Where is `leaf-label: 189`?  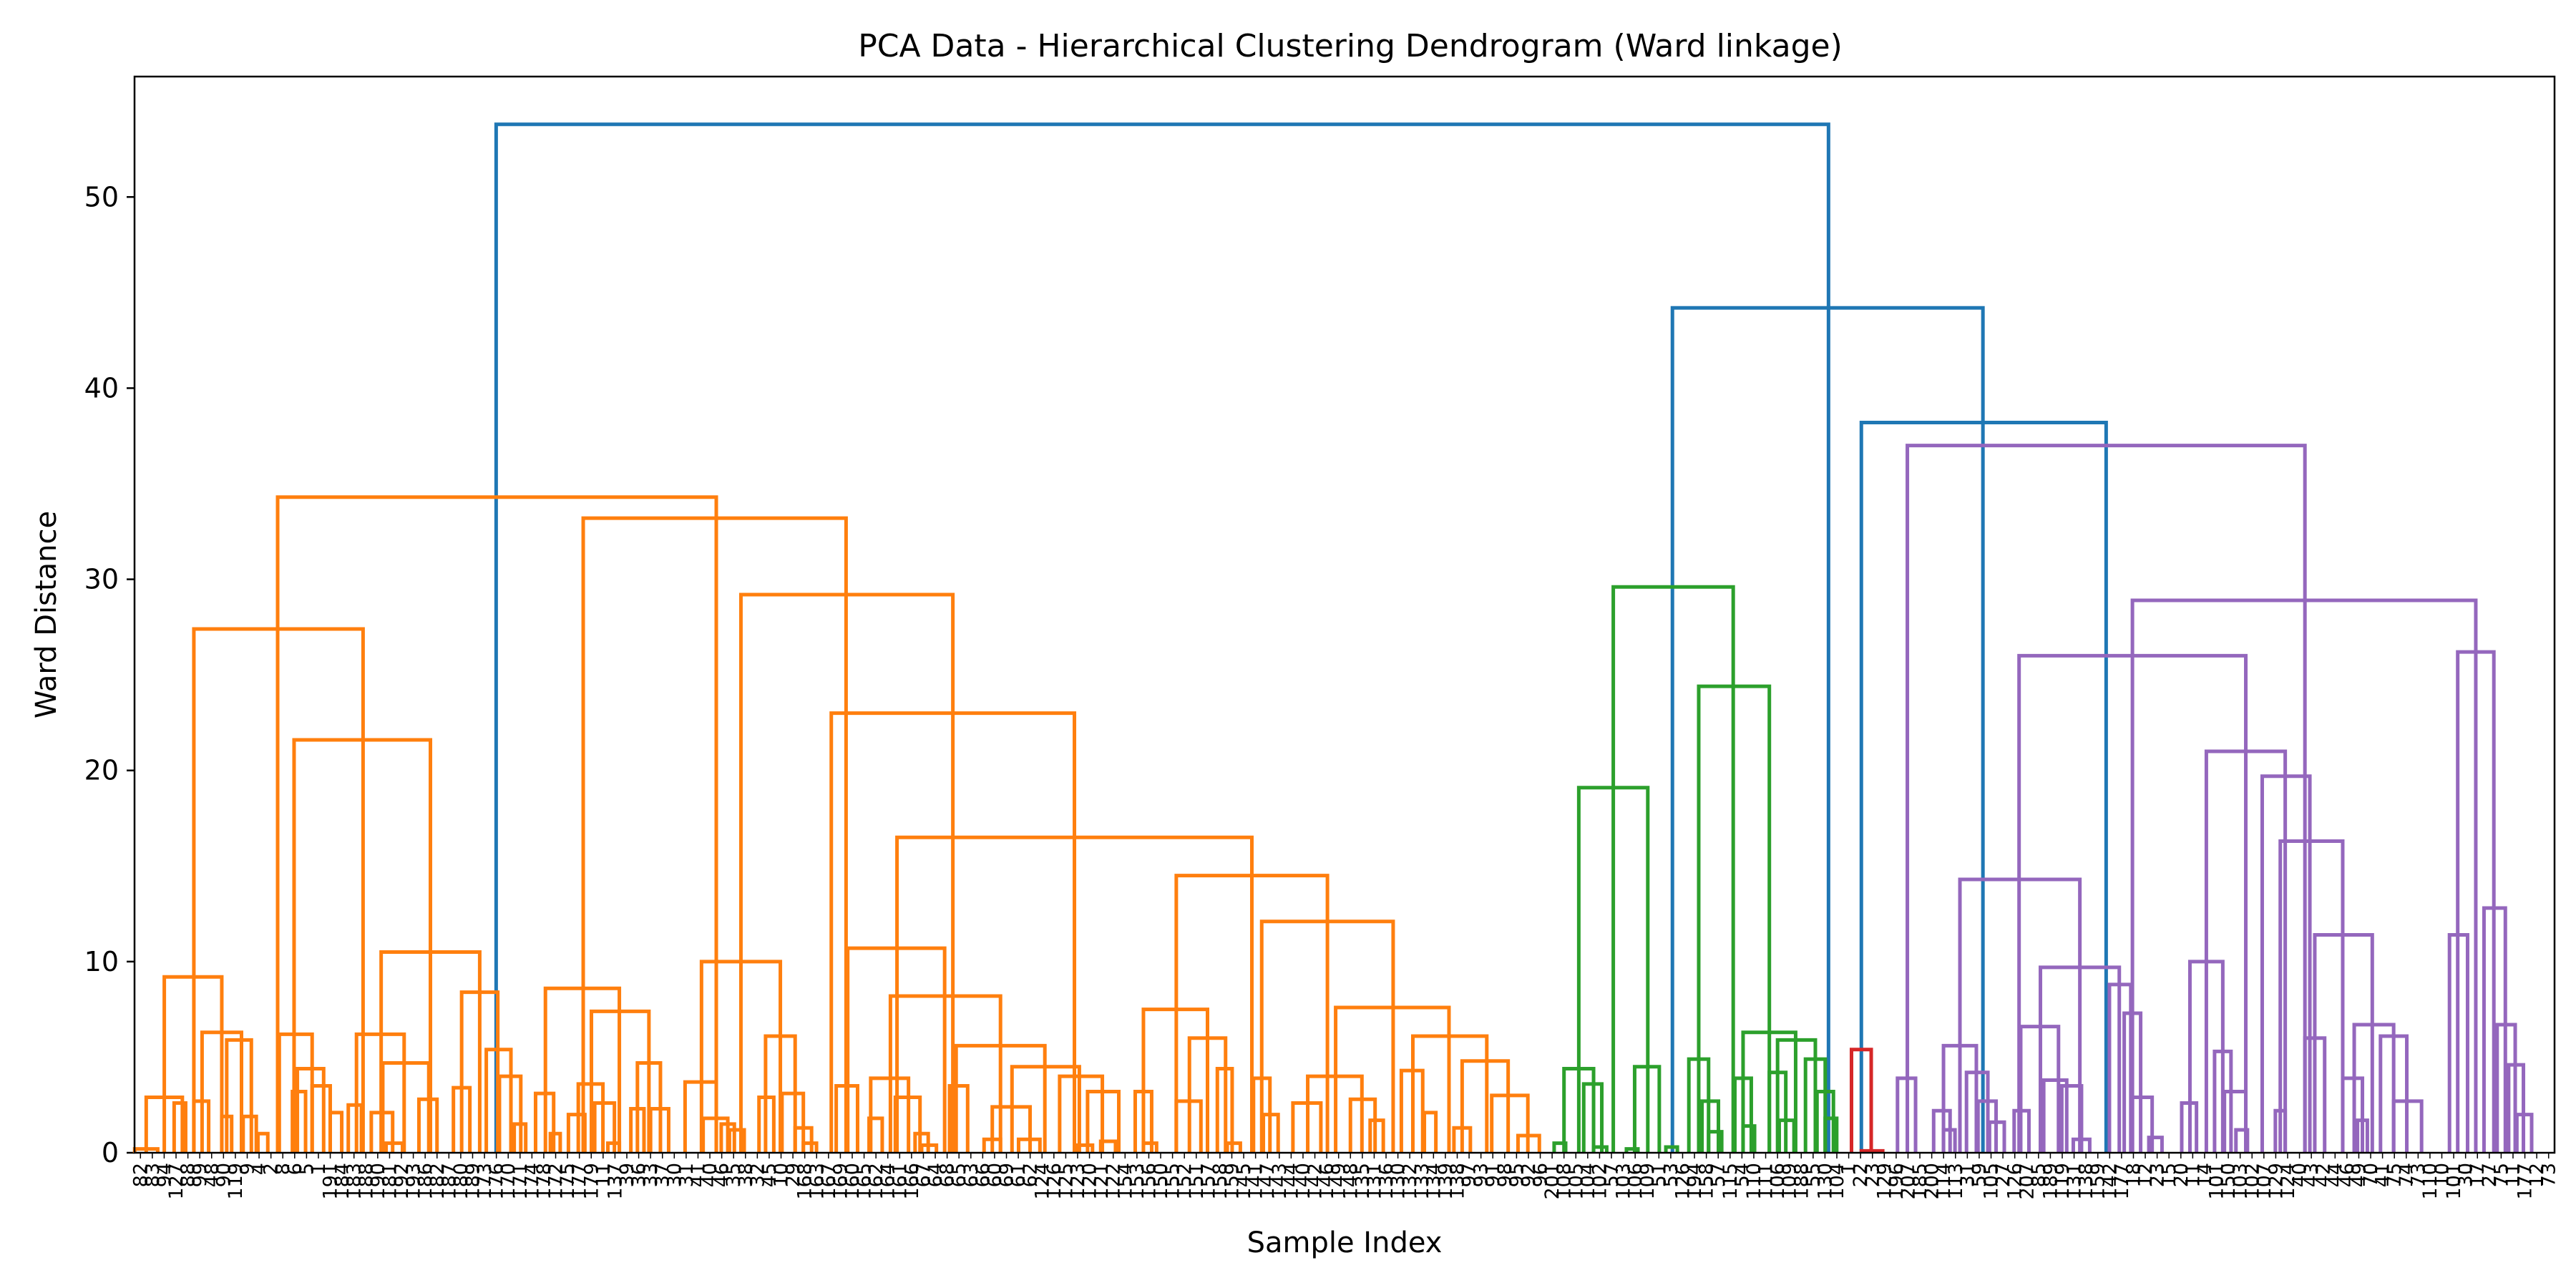
leaf-label: 189 is located at coordinates (2050, 1181).